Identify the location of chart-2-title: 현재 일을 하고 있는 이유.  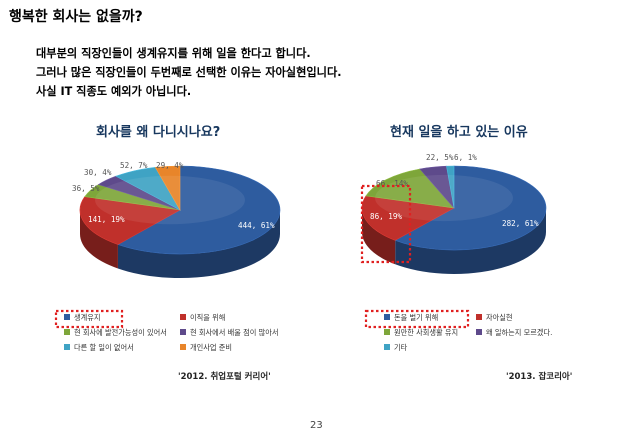
(459, 132).